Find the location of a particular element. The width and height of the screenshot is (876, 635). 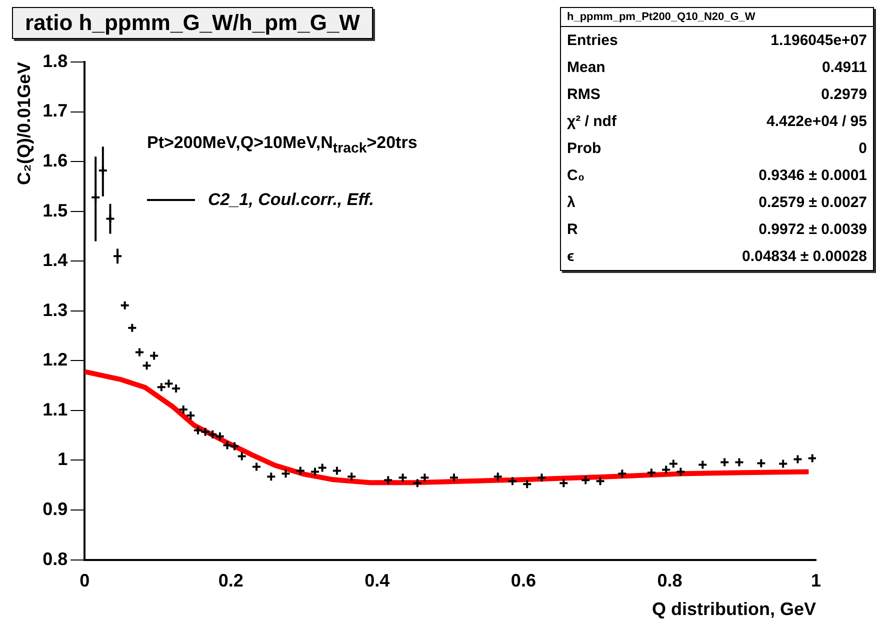

annotation: 0.2579 ± 0.0027 is located at coordinates (813, 203).